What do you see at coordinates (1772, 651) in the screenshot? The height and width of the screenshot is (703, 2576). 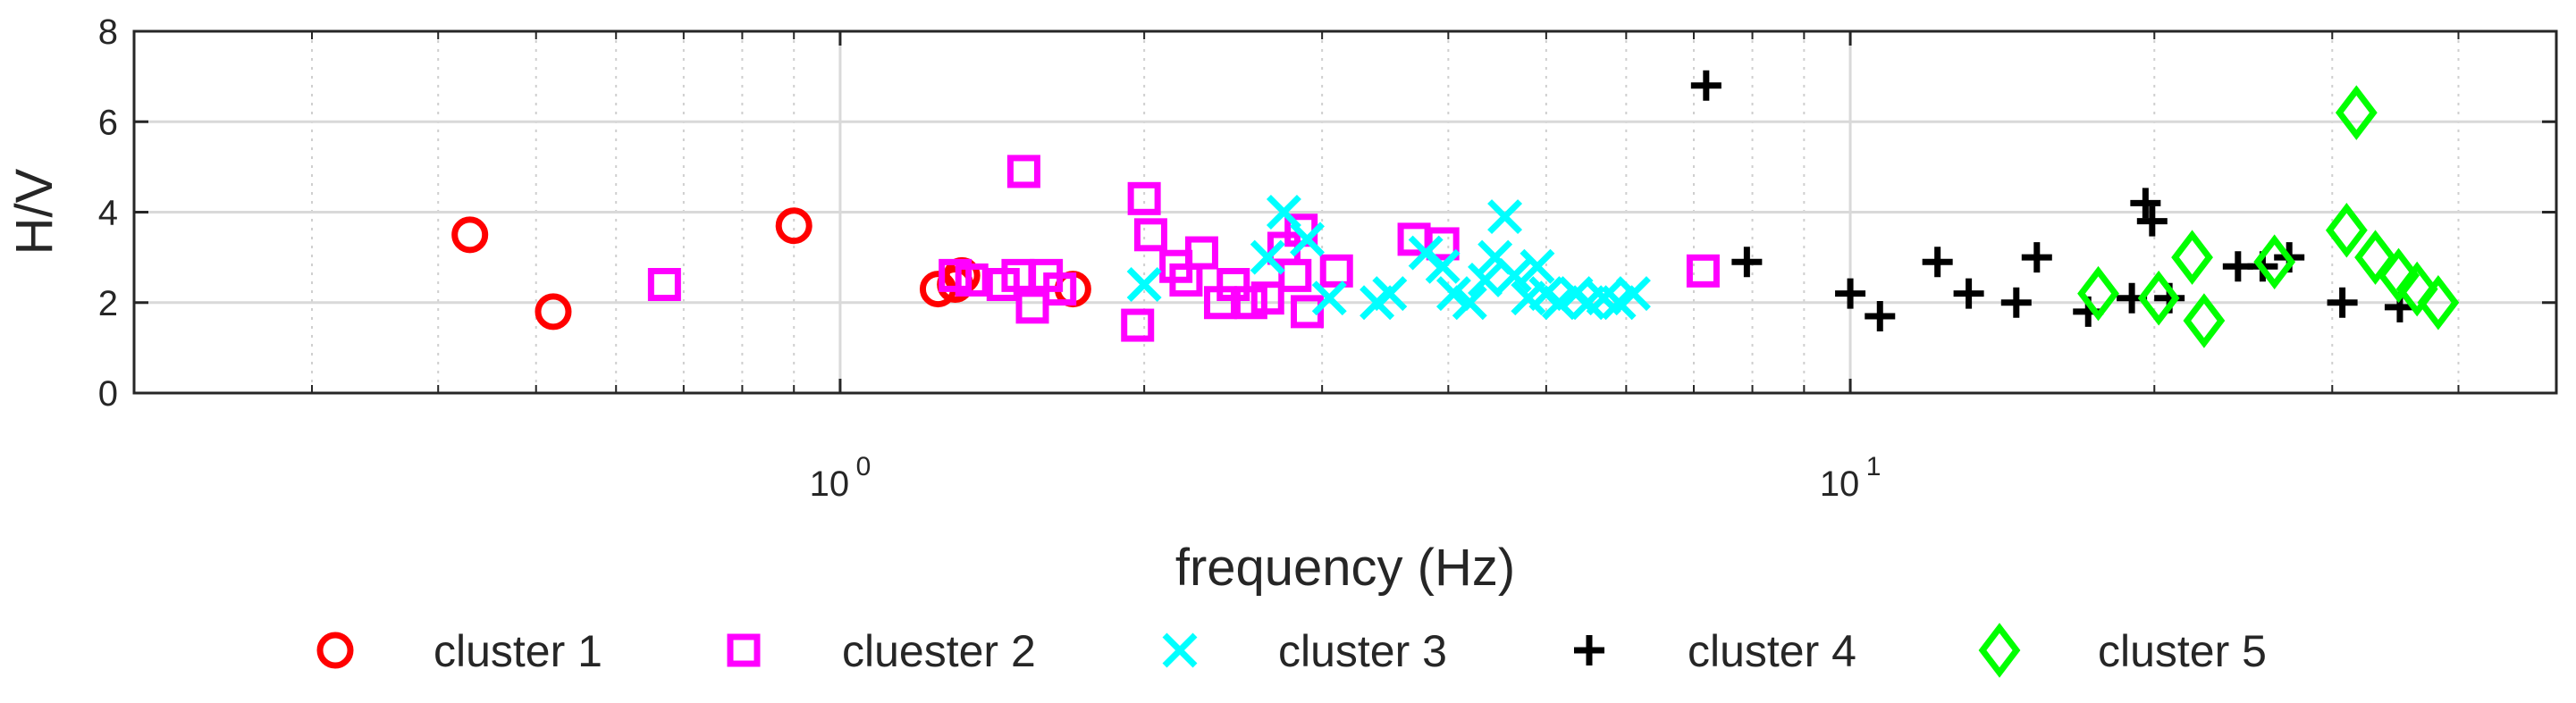 I see `legend-label: cluster 4` at bounding box center [1772, 651].